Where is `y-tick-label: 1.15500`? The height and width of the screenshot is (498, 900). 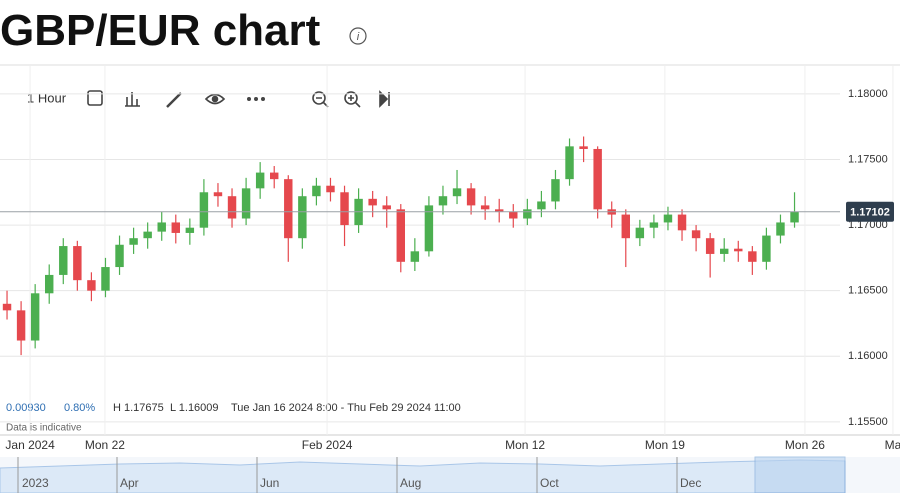
y-tick-label: 1.15500 is located at coordinates (868, 422).